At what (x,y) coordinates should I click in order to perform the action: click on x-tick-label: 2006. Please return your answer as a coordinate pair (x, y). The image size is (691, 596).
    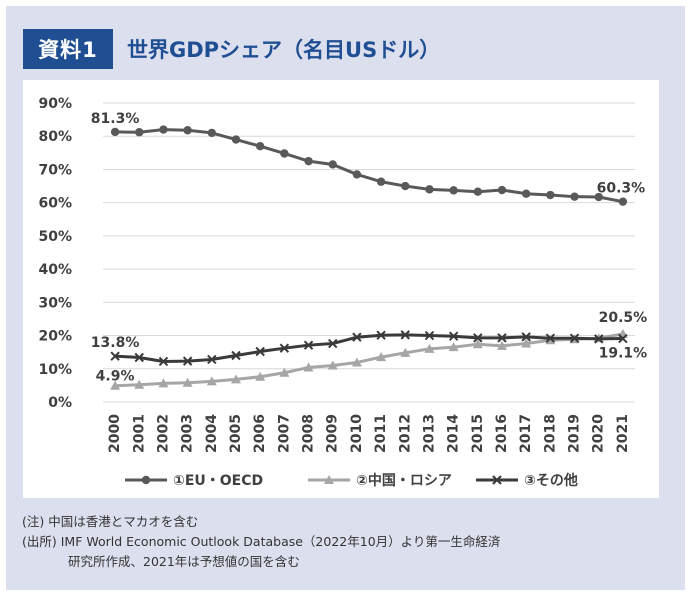
    Looking at the image, I should click on (260, 433).